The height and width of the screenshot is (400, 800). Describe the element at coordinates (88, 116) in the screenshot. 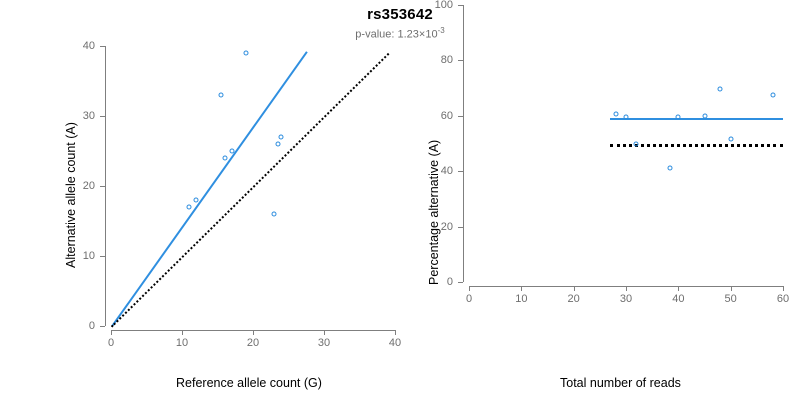

I see `y-axis-tick-label: 30` at that location.